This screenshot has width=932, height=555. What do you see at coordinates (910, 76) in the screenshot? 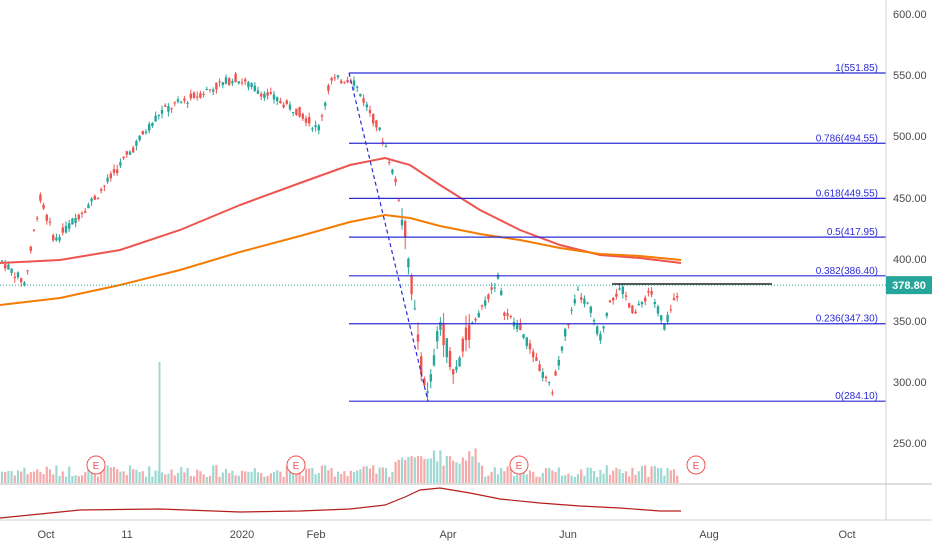
I see `y-tick-label: 550.00` at bounding box center [910, 76].